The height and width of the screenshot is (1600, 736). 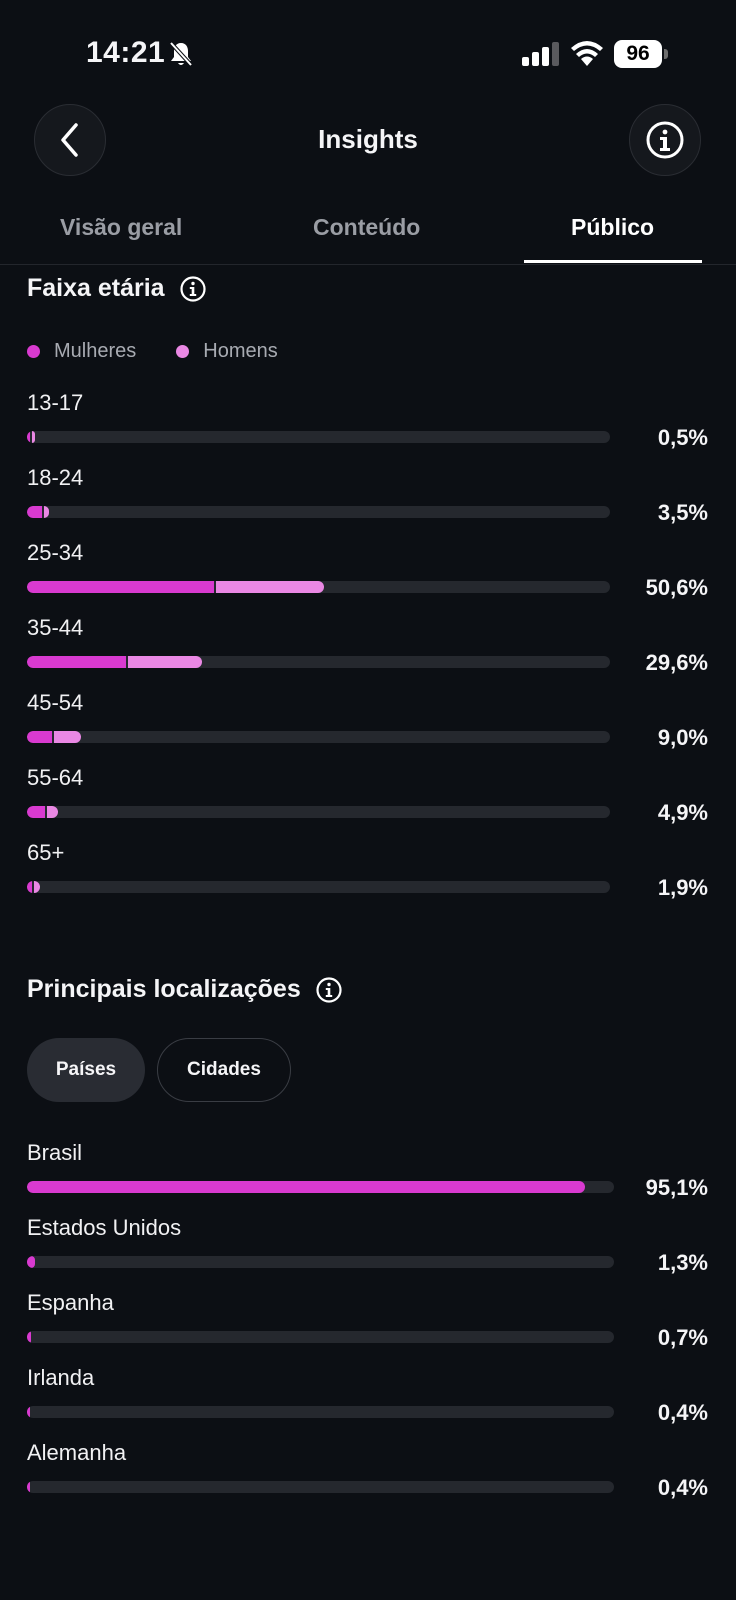 I want to click on legend-women: Mulheres, so click(x=81, y=351).